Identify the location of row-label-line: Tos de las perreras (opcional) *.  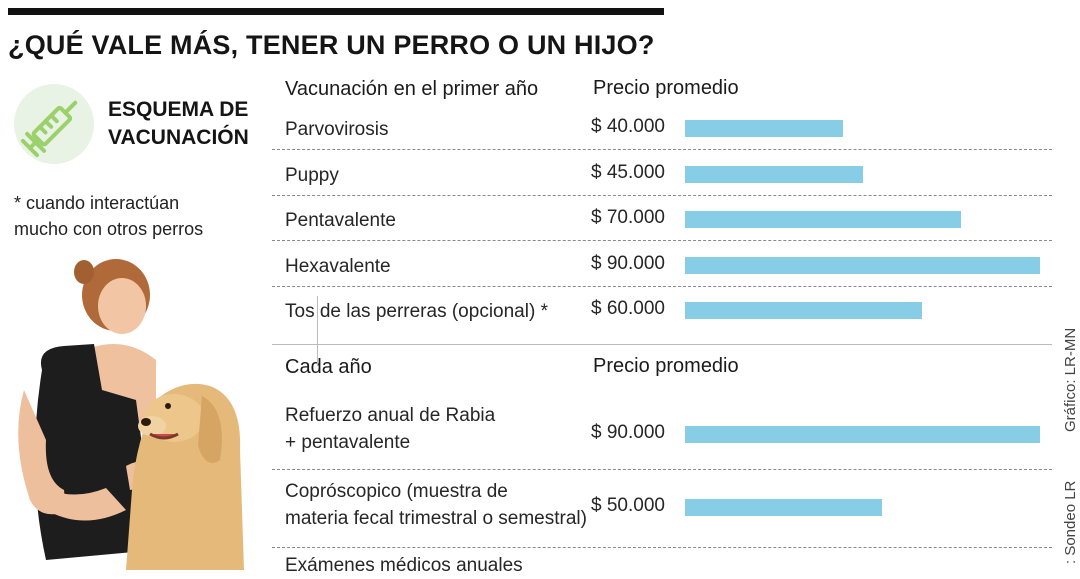
(416, 311).